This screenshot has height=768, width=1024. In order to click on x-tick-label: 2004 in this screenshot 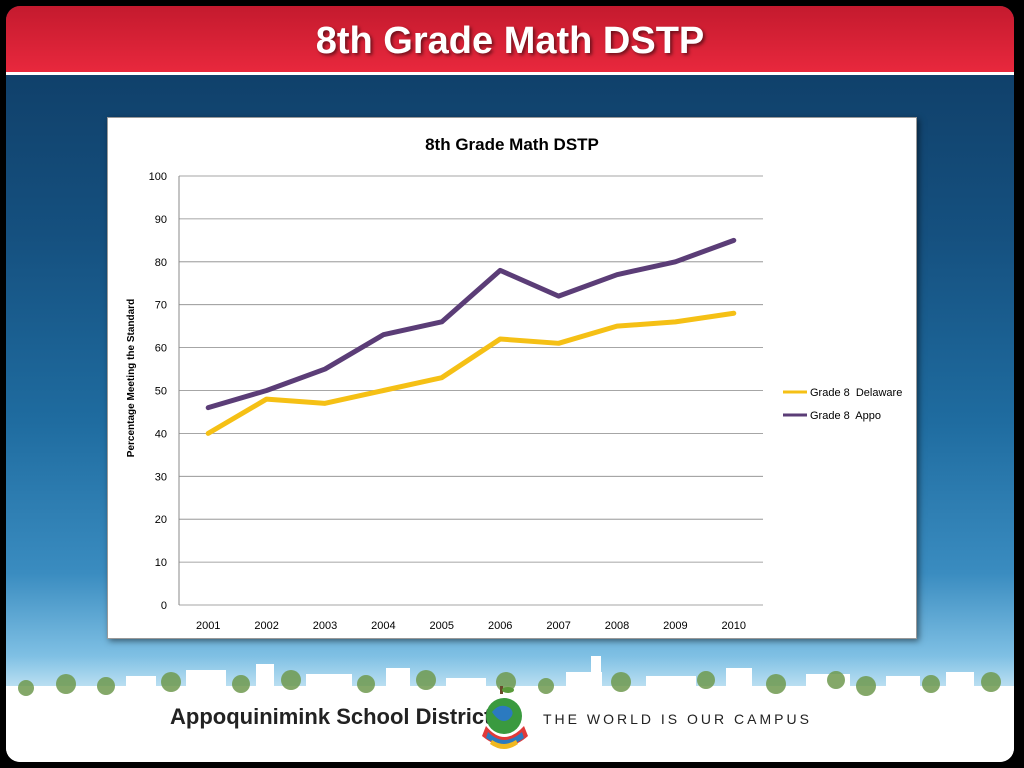, I will do `click(383, 626)`.